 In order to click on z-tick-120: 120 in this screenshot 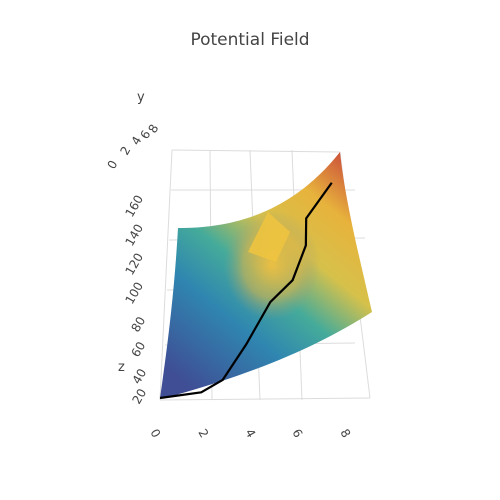, I will do `click(134, 264)`.